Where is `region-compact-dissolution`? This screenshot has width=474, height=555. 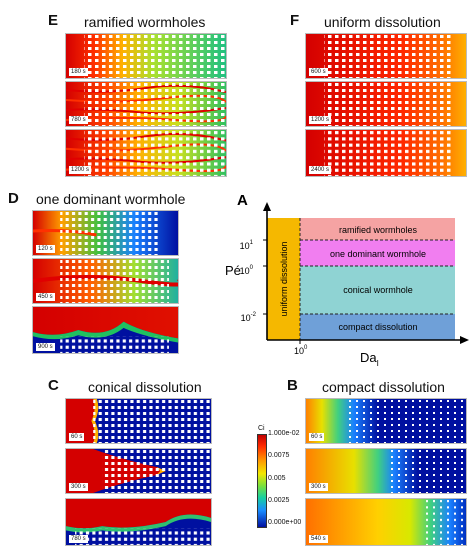
region-compact-dissolution is located at coordinates (377, 327).